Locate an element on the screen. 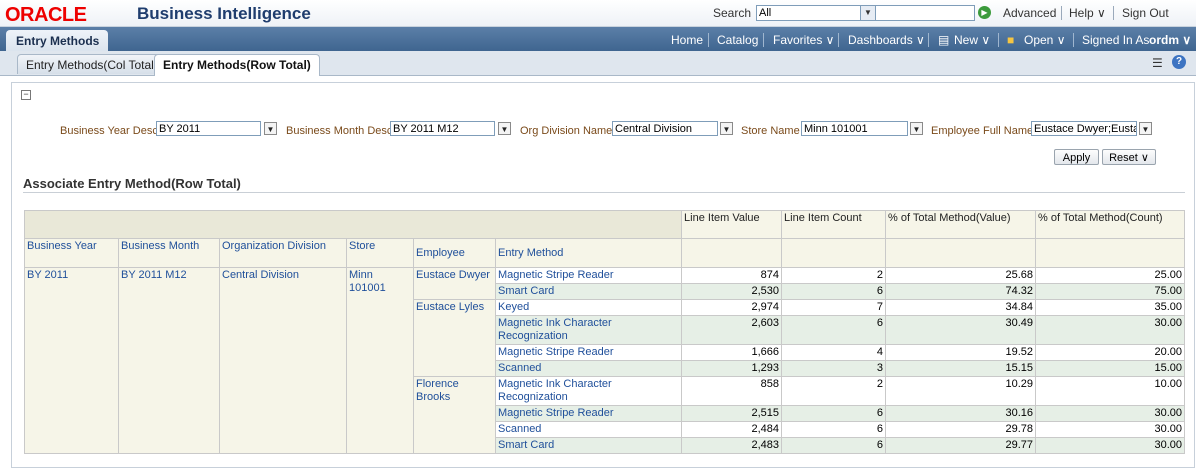 The height and width of the screenshot is (470, 1196). org-division-cell: Central Division is located at coordinates (283, 360).